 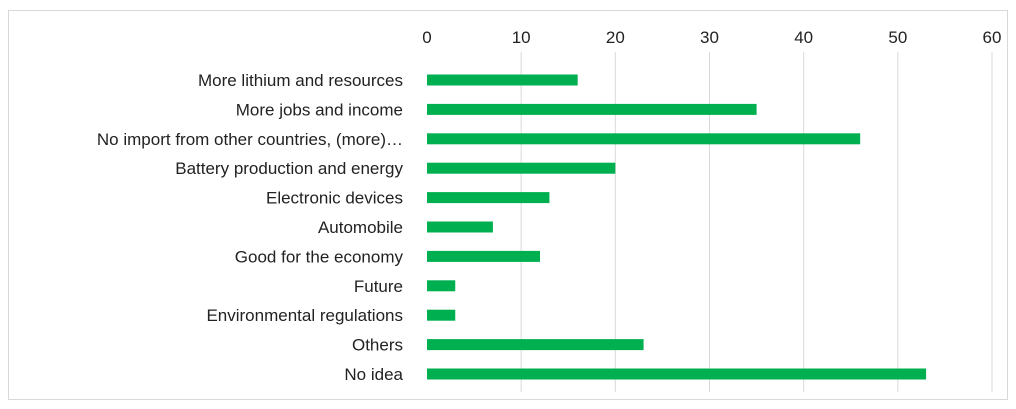 What do you see at coordinates (304, 315) in the screenshot?
I see `category-label: Environmental regulations` at bounding box center [304, 315].